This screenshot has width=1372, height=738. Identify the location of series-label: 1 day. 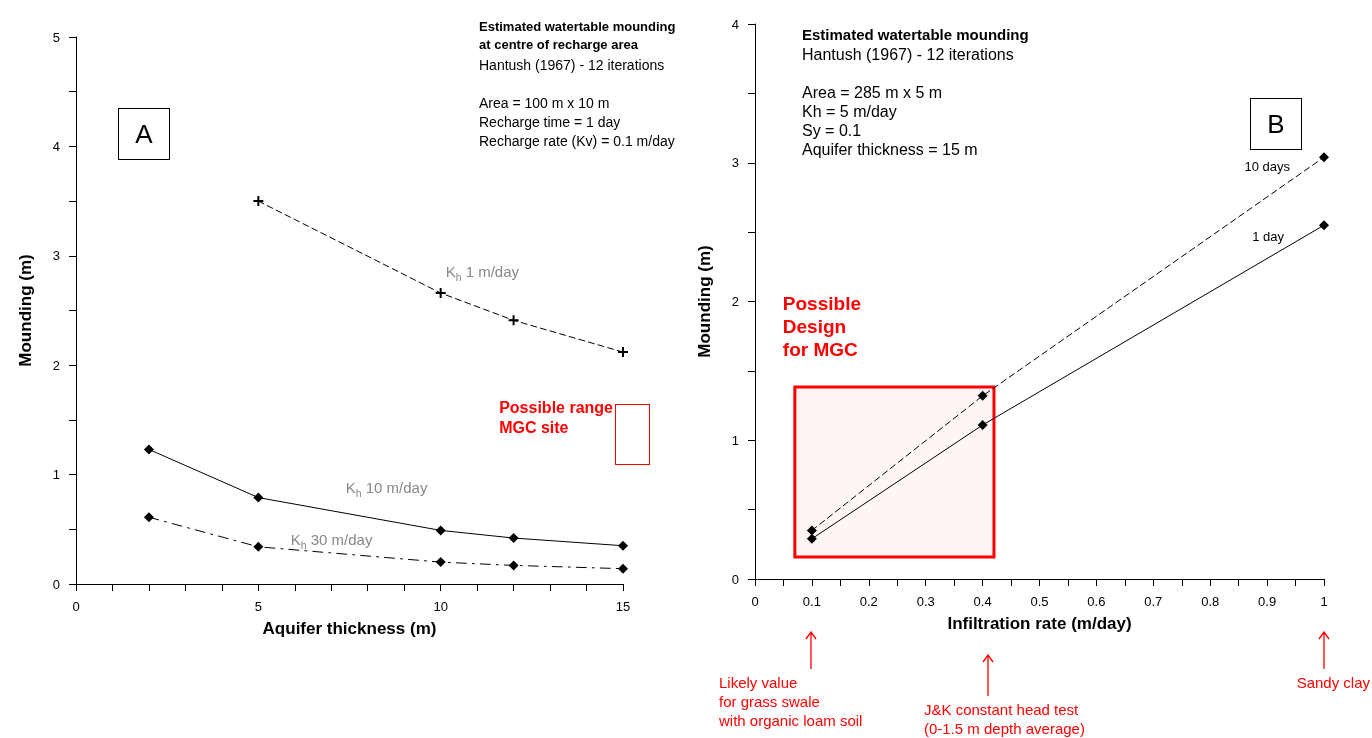
(1268, 236).